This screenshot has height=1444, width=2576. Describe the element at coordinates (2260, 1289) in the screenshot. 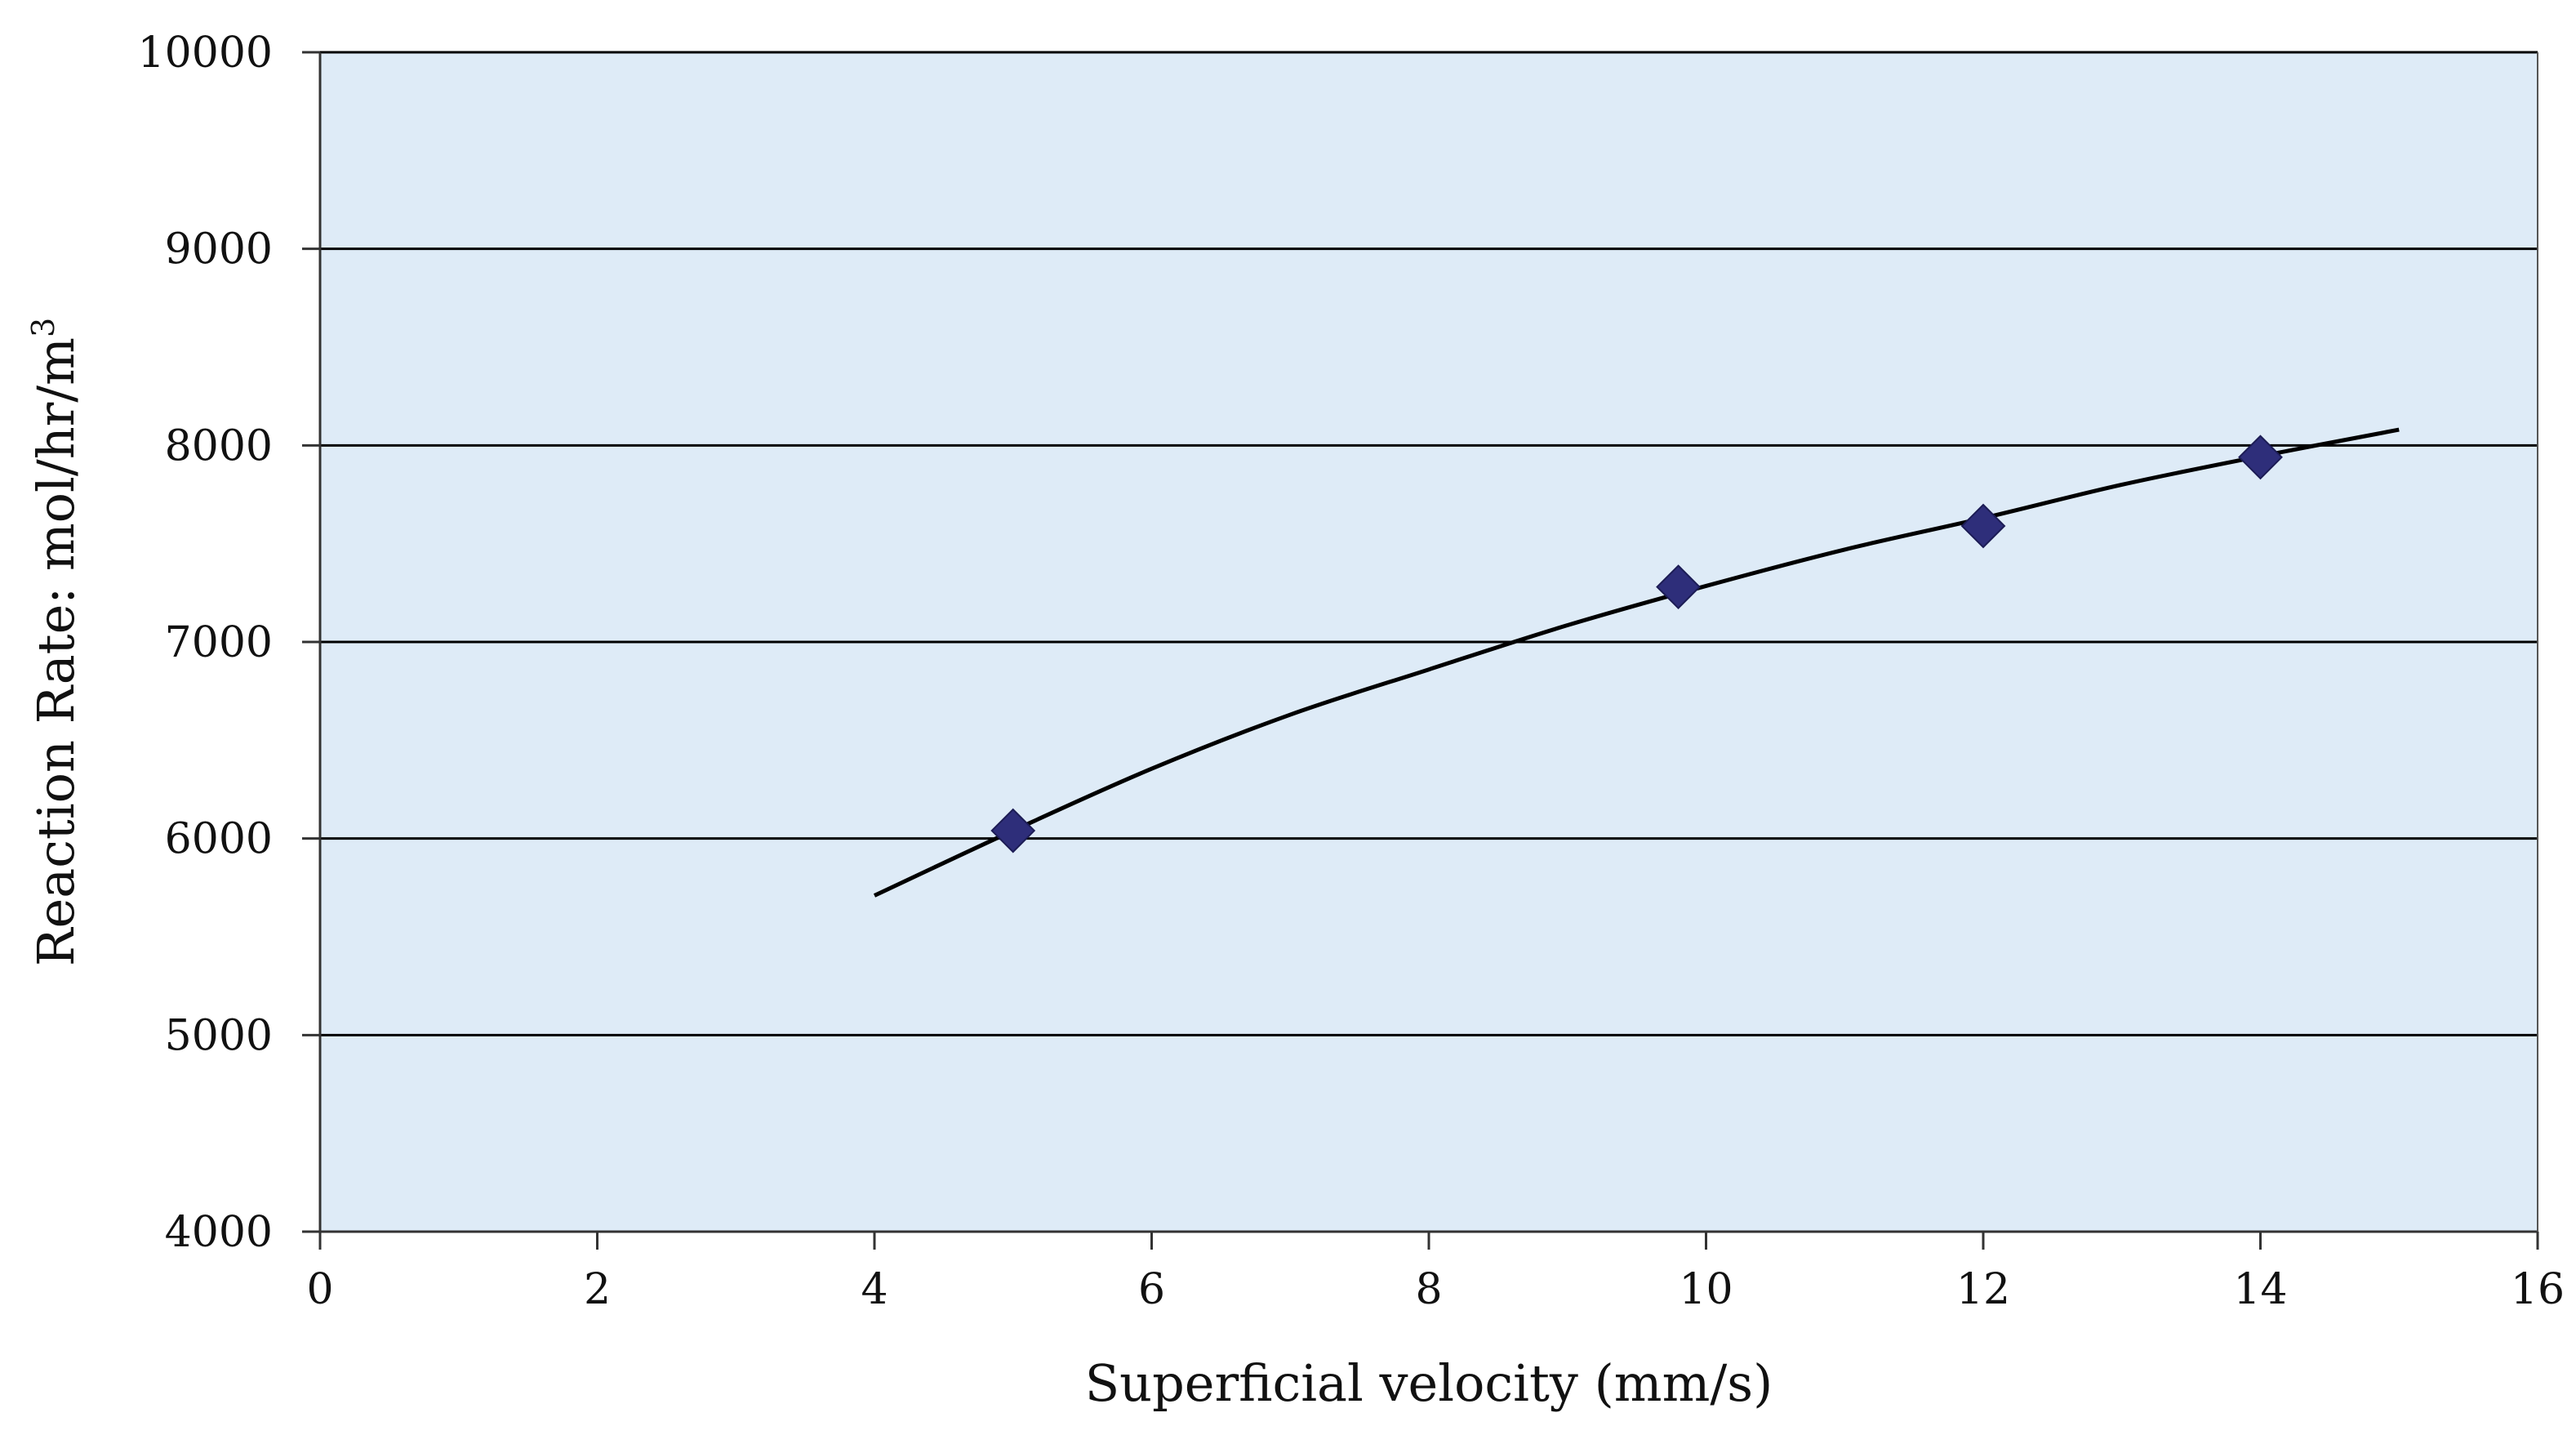

I see `x-tick-label: 14` at that location.